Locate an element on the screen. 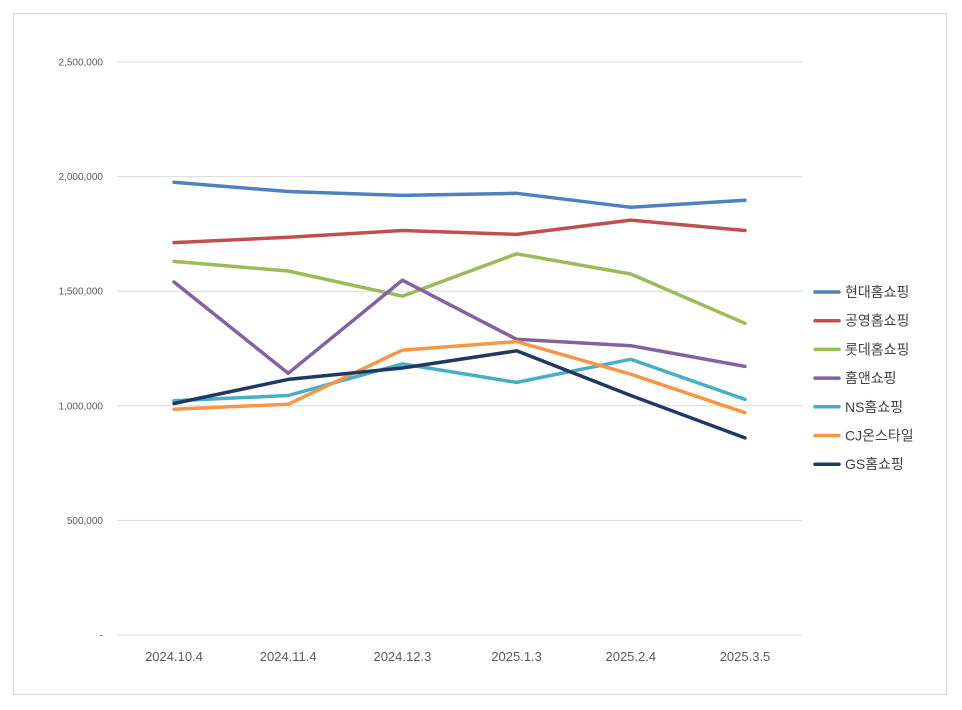 This screenshot has width=962, height=710. x-tick-label: 2025.3.5 is located at coordinates (745, 656).